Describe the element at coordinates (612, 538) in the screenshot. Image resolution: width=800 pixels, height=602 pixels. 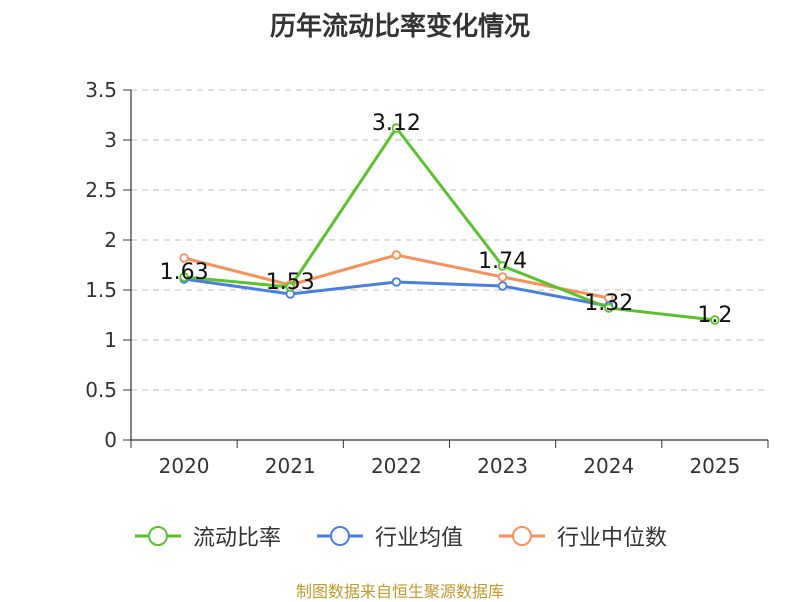
I see `legend-label: 行业中位数` at that location.